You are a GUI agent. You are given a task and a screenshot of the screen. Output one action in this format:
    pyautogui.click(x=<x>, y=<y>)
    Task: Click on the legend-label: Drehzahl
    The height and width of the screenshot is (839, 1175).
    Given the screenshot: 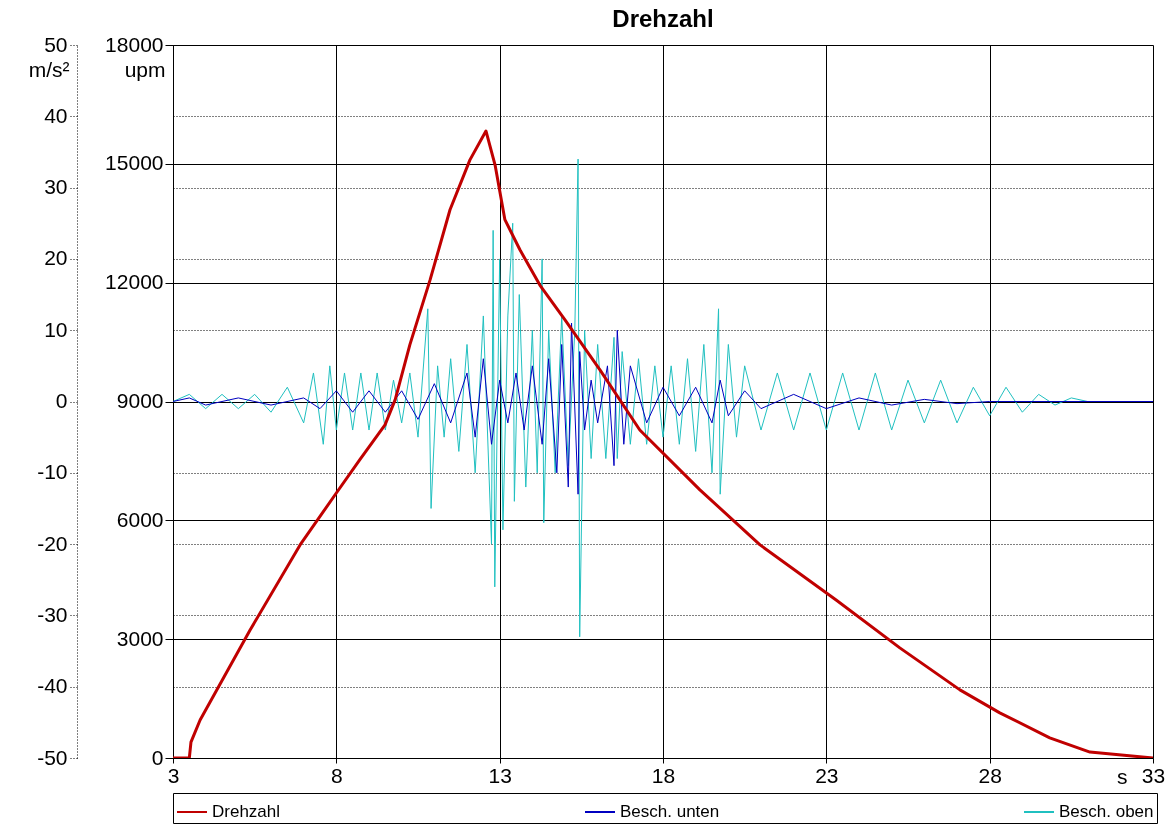 What is the action you would take?
    pyautogui.click(x=246, y=811)
    